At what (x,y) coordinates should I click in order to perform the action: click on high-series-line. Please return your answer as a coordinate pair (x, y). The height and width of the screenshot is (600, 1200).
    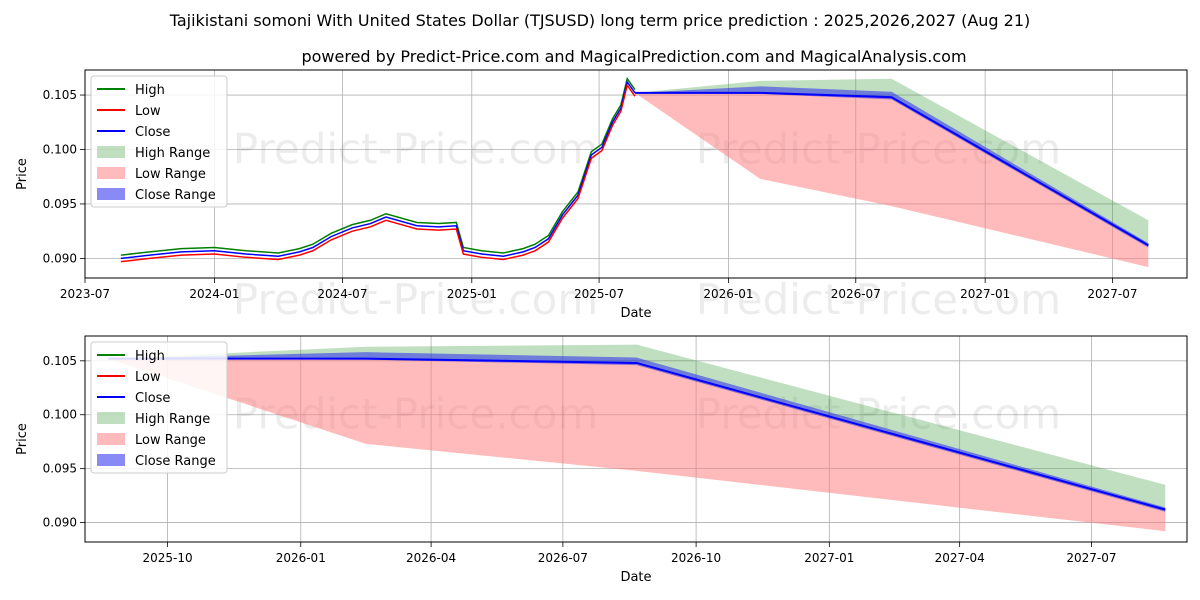
    Looking at the image, I should click on (378, 166).